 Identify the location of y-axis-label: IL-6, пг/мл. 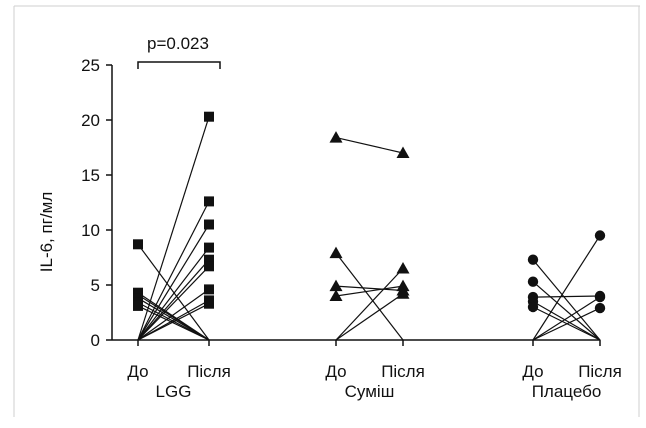
(46, 232).